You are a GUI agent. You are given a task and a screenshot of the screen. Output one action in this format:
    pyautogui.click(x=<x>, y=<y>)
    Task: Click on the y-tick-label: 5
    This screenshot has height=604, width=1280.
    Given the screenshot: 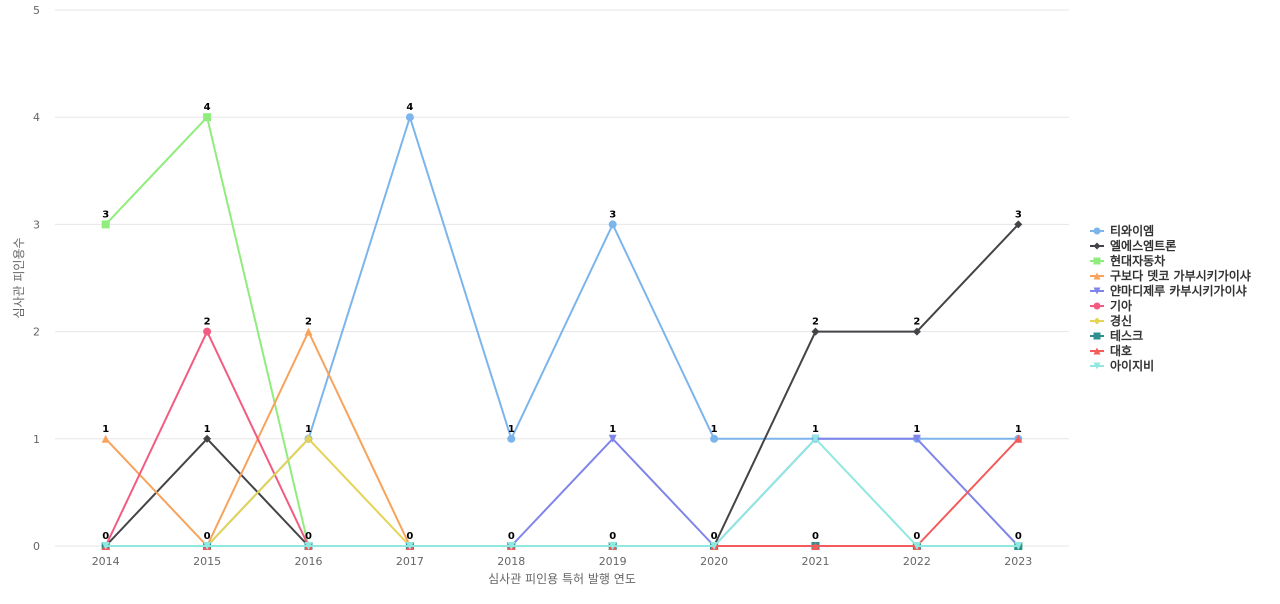 What is the action you would take?
    pyautogui.click(x=36, y=10)
    